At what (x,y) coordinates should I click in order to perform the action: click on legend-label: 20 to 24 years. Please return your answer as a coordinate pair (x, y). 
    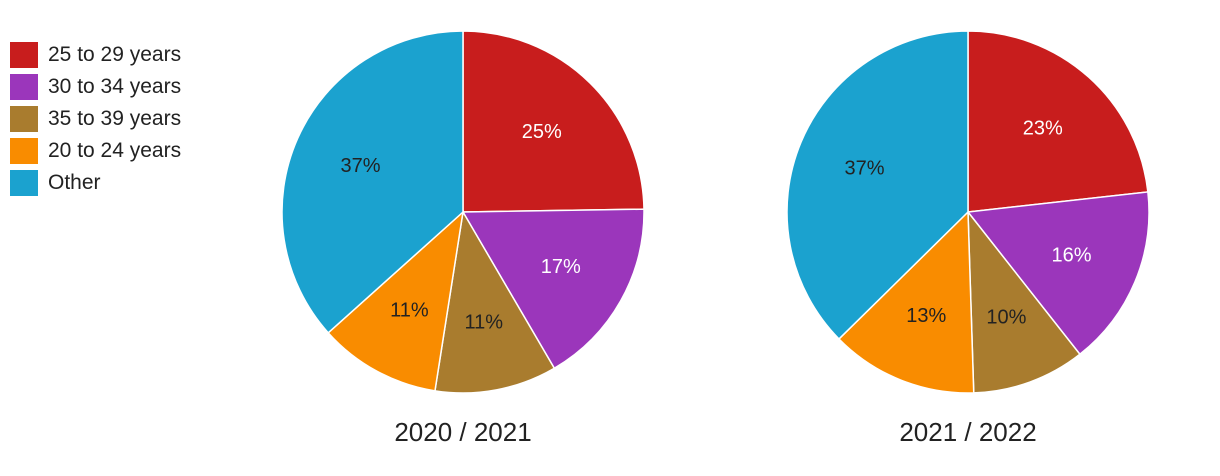
    Looking at the image, I should click on (115, 150).